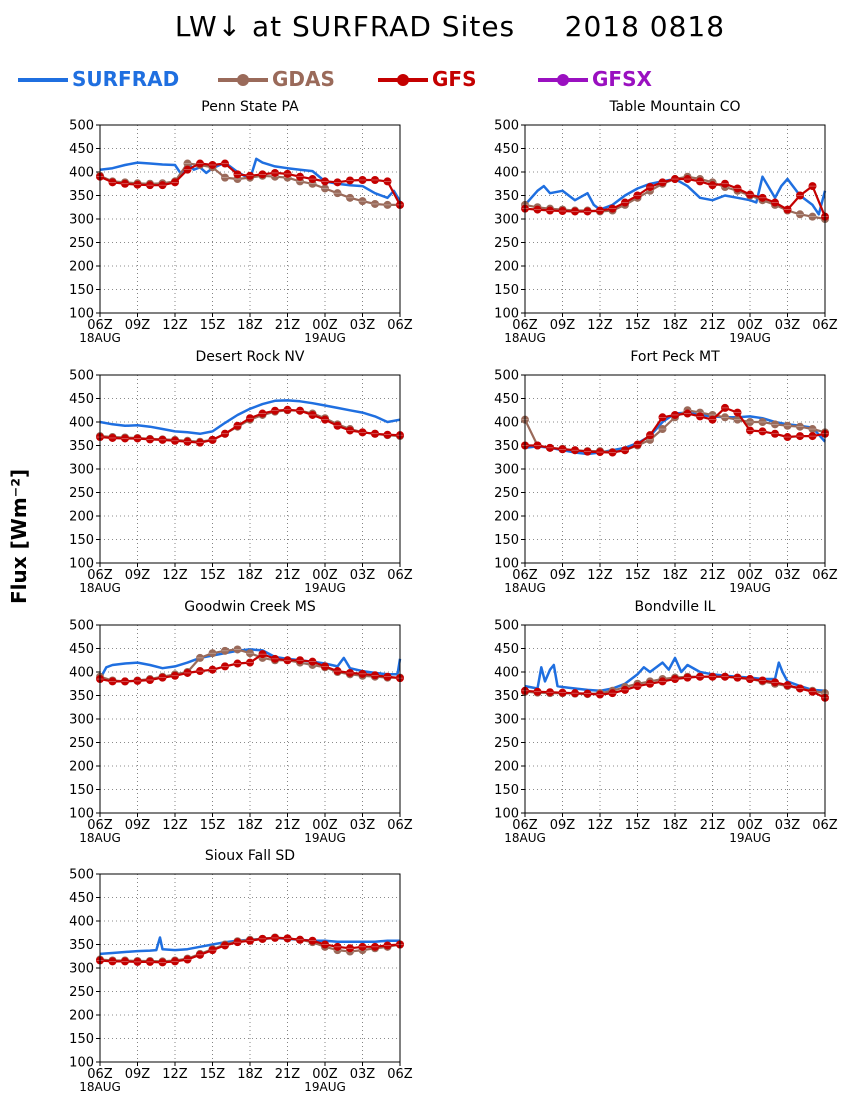 This screenshot has width=850, height=1100. Describe the element at coordinates (788, 325) in the screenshot. I see `x-tick-label: 03Z` at that location.